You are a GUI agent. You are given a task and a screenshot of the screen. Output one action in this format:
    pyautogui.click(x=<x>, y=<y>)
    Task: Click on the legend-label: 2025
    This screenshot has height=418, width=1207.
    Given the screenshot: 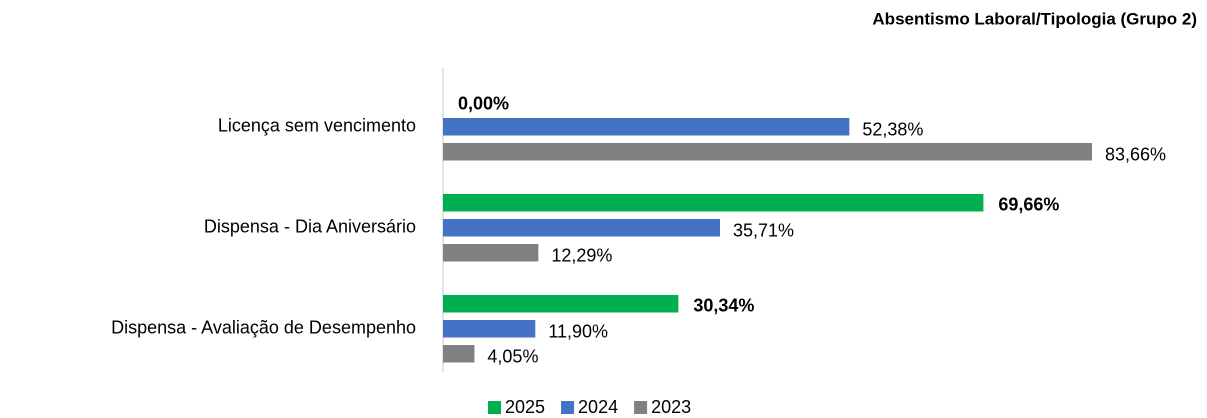 What is the action you would take?
    pyautogui.click(x=525, y=407)
    